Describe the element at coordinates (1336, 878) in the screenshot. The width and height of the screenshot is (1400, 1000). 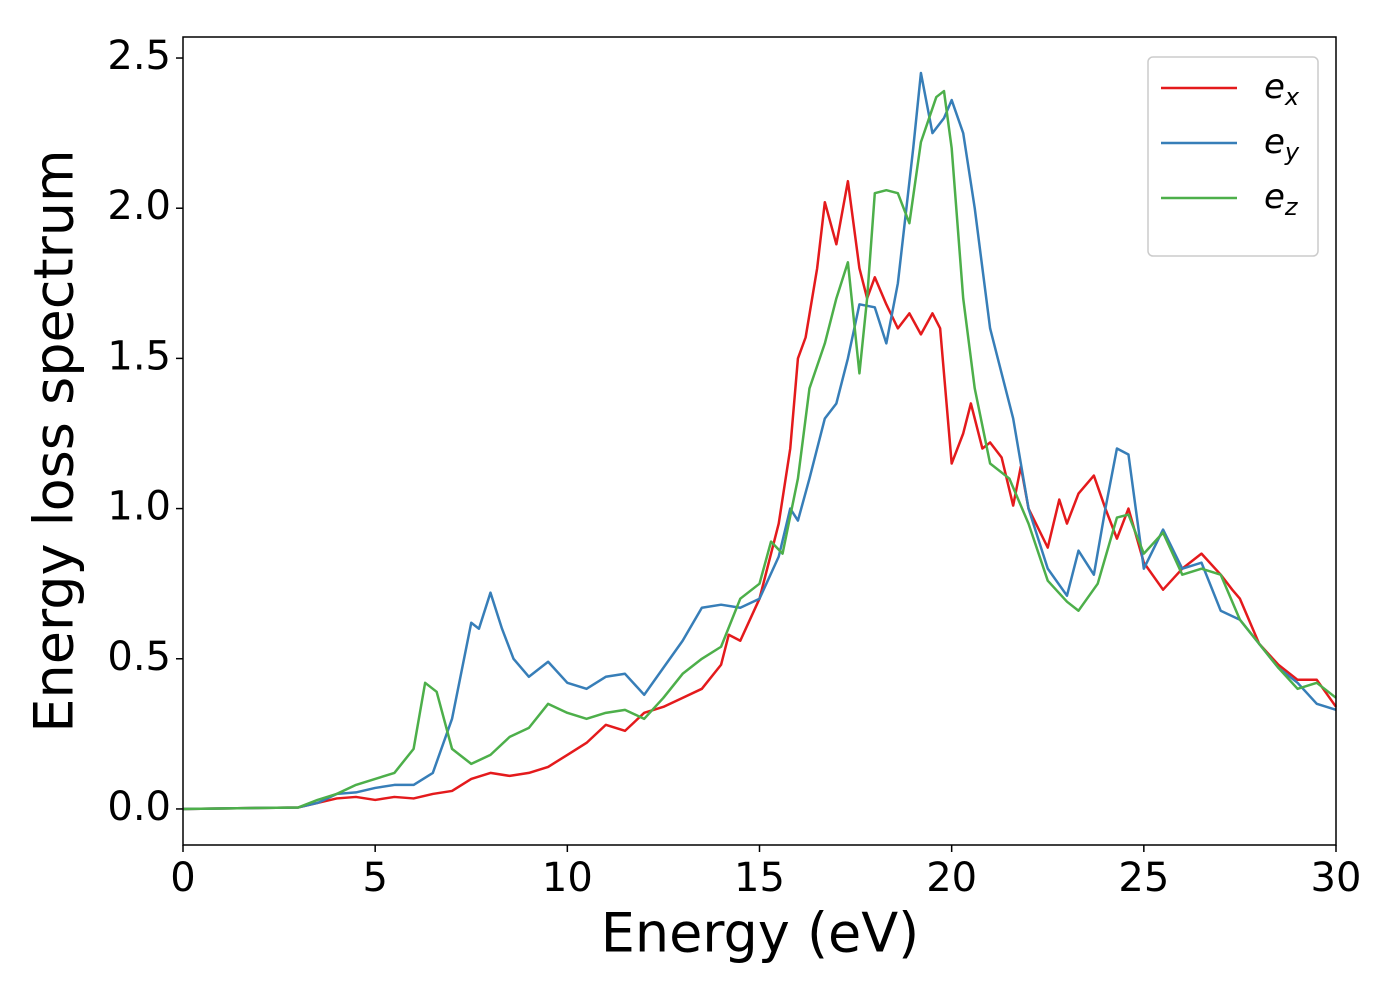
I see `x-tick-label: 30` at that location.